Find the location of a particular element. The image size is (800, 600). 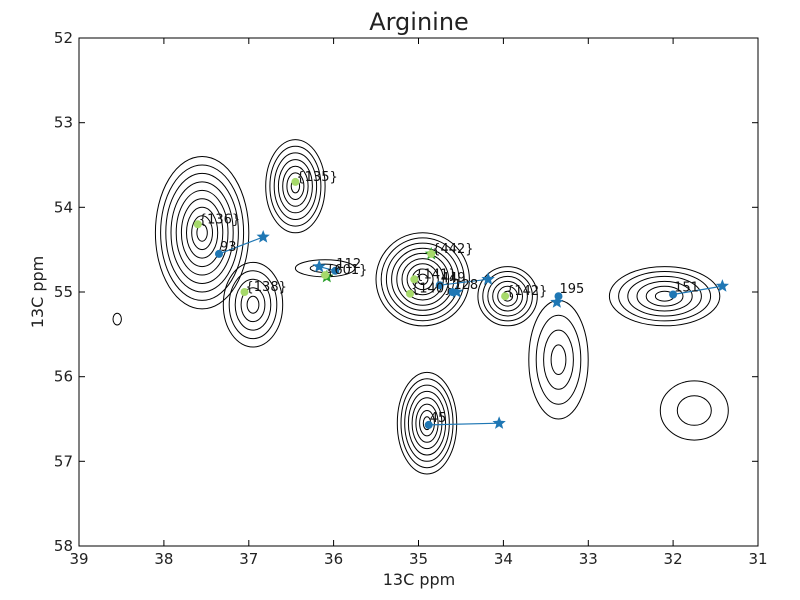

y-tick-label: 54 is located at coordinates (63, 207).